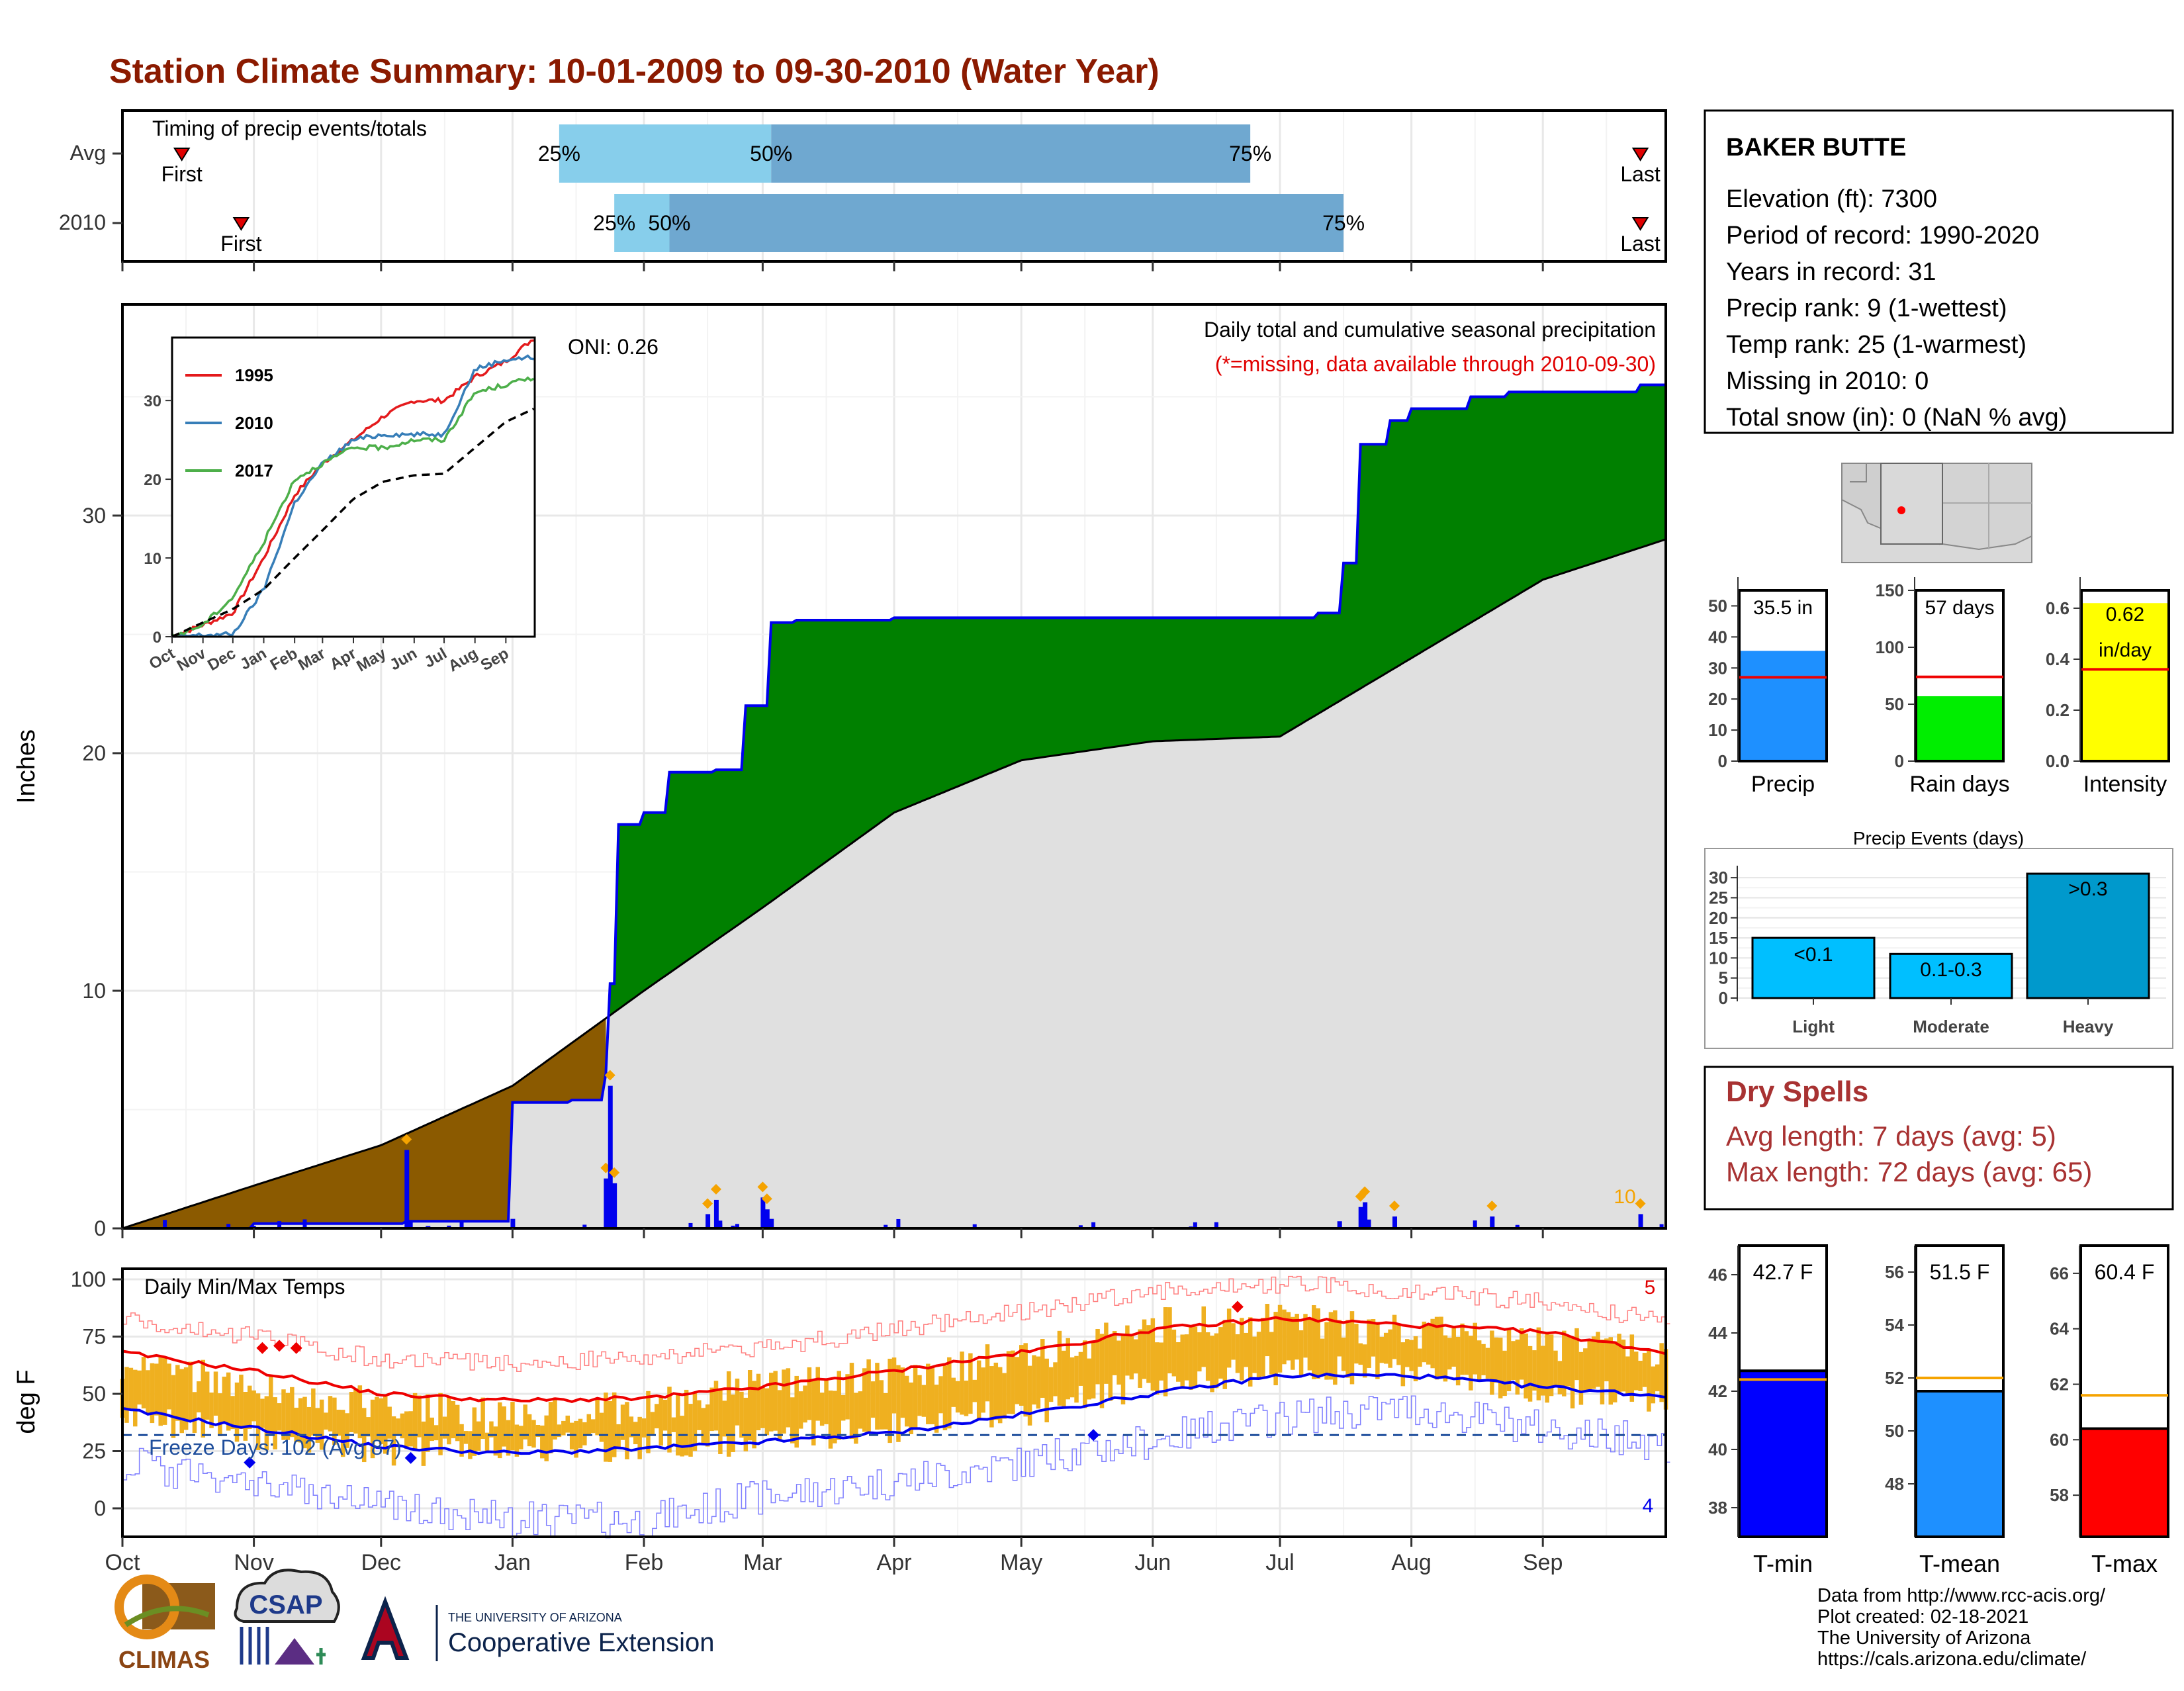 The width and height of the screenshot is (2184, 1691). What do you see at coordinates (1883, 236) in the screenshot?
I see `station-line-period: Period of record: 1990-2020` at bounding box center [1883, 236].